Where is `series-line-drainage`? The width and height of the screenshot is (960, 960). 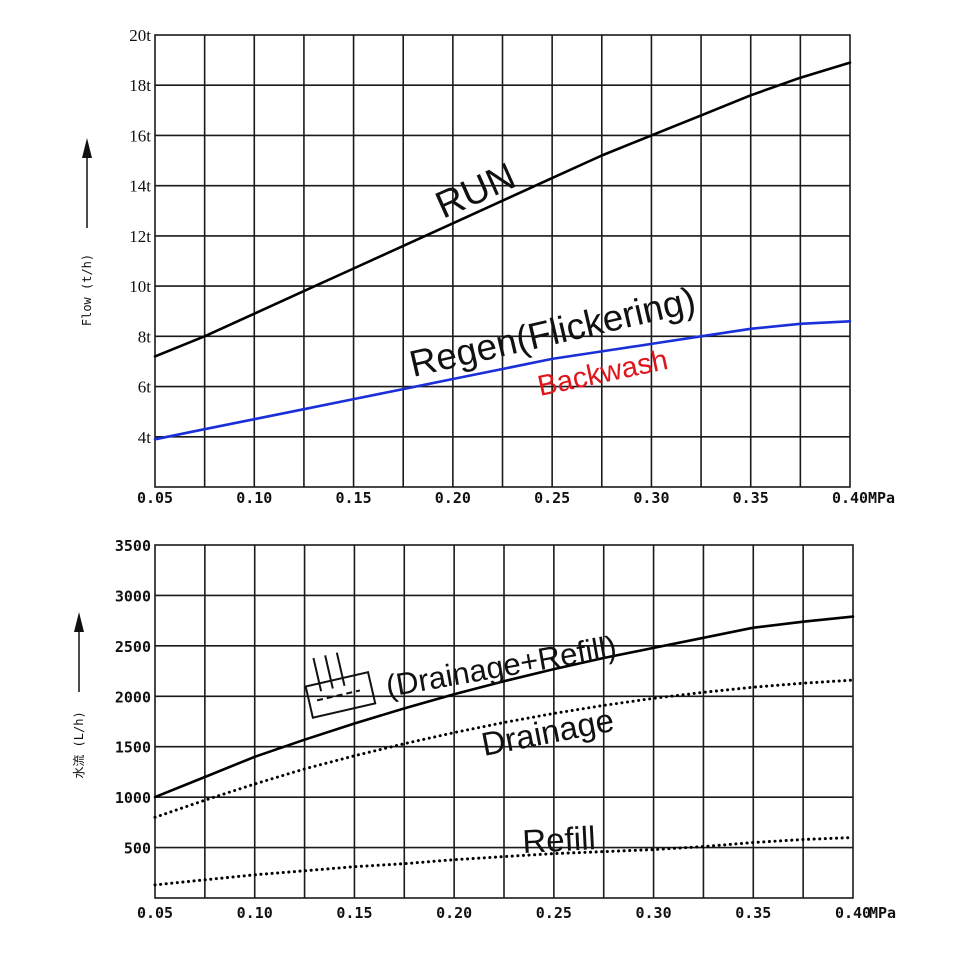
series-line-drainage is located at coordinates (504, 748).